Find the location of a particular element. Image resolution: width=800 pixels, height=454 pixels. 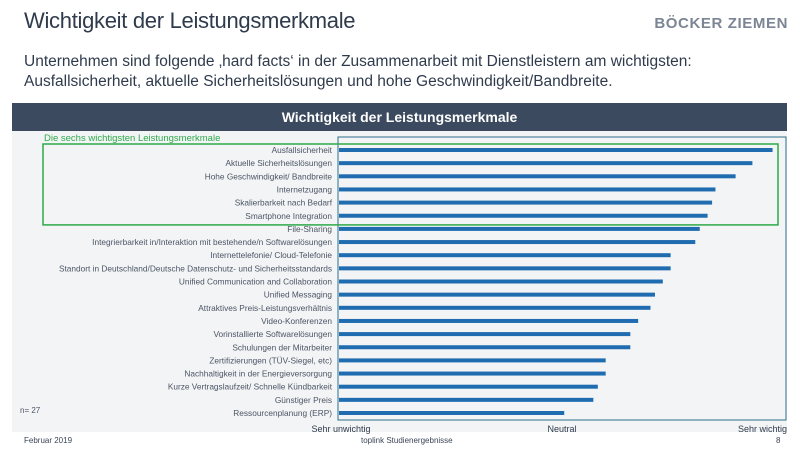

category-label: Skalierbarkeit nach Bedarf is located at coordinates (284, 203).